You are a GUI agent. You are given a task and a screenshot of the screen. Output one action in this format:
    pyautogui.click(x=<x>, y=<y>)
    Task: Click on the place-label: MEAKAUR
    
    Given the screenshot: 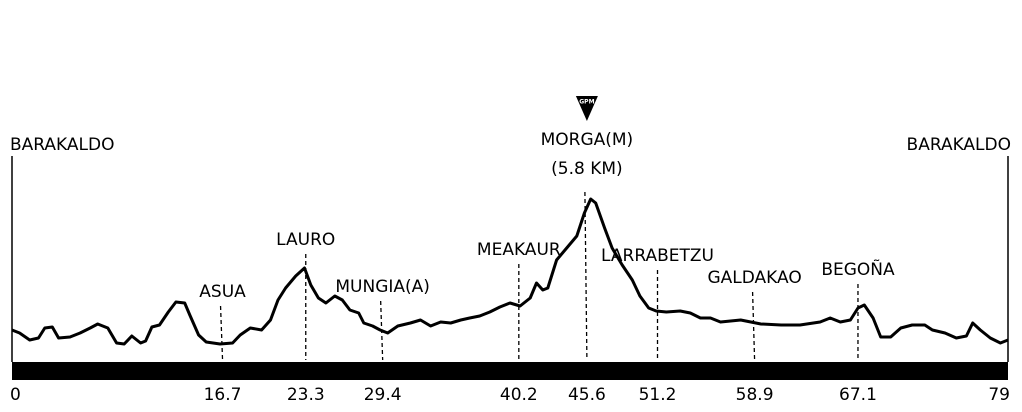 What is the action you would take?
    pyautogui.click(x=519, y=250)
    